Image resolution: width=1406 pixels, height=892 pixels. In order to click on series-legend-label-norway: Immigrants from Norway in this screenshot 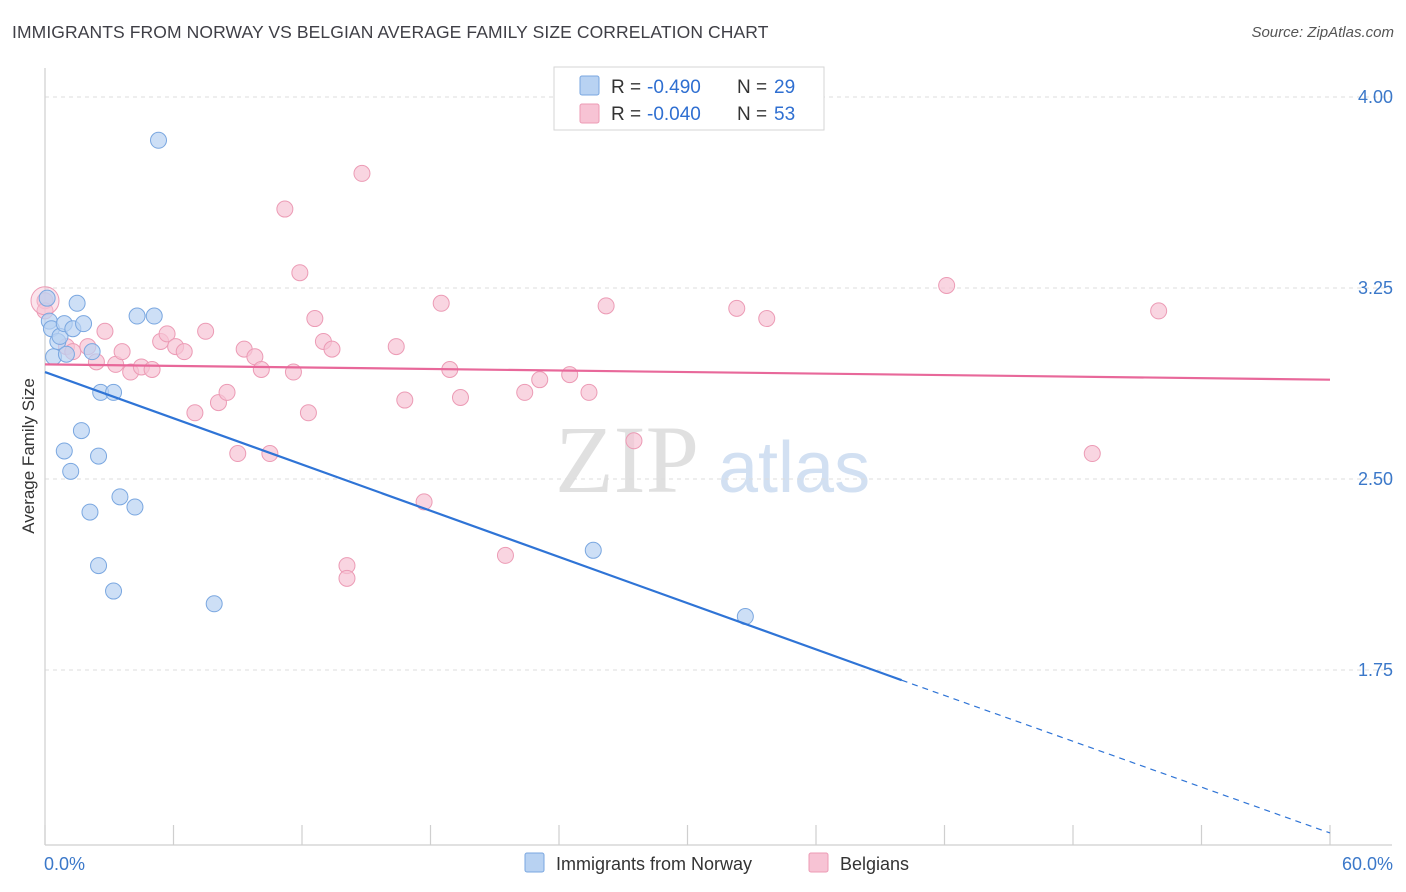, I will do `click(654, 864)`.